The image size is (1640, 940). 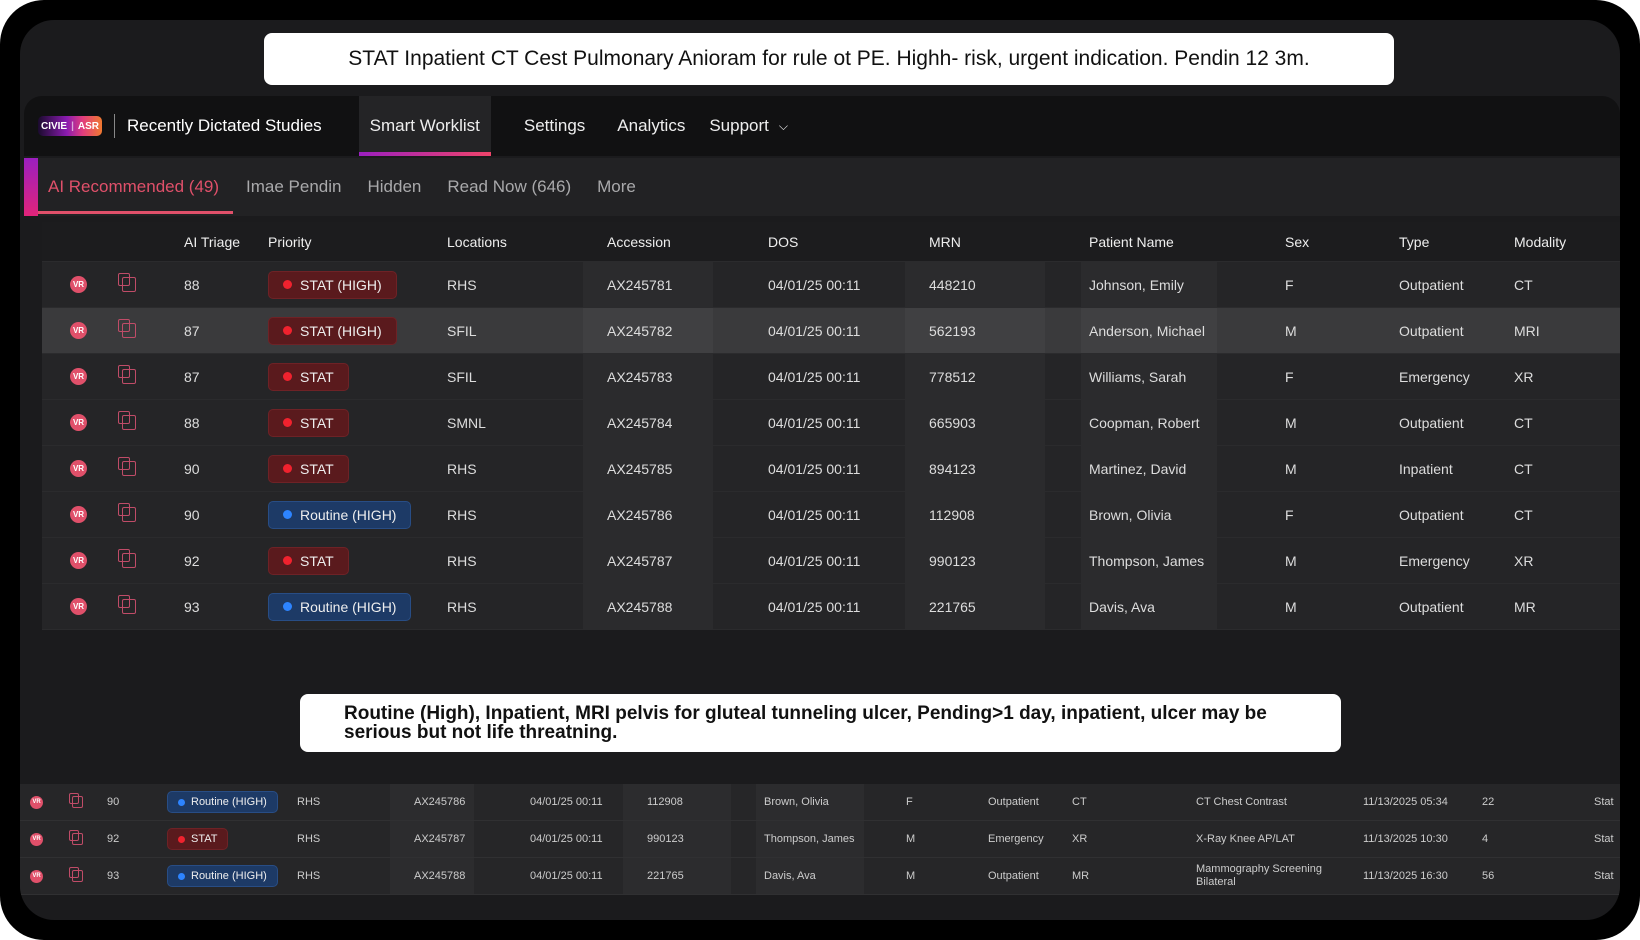 What do you see at coordinates (425, 126) in the screenshot?
I see `nav-tab-smart-worklist: Smart Worklist` at bounding box center [425, 126].